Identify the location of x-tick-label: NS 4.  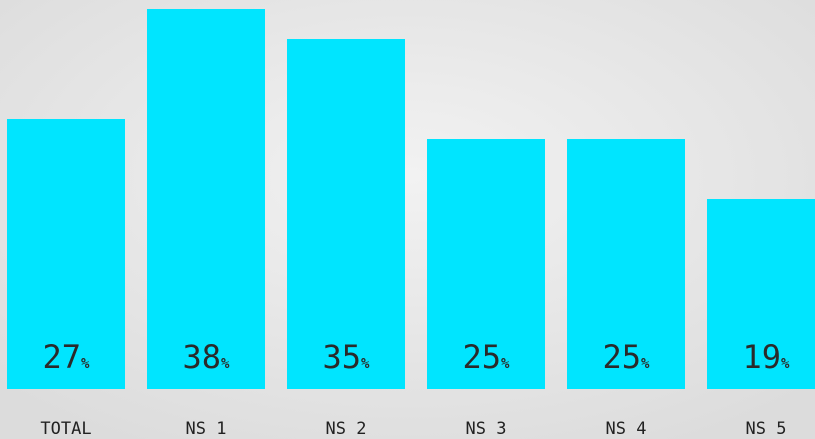
(626, 429).